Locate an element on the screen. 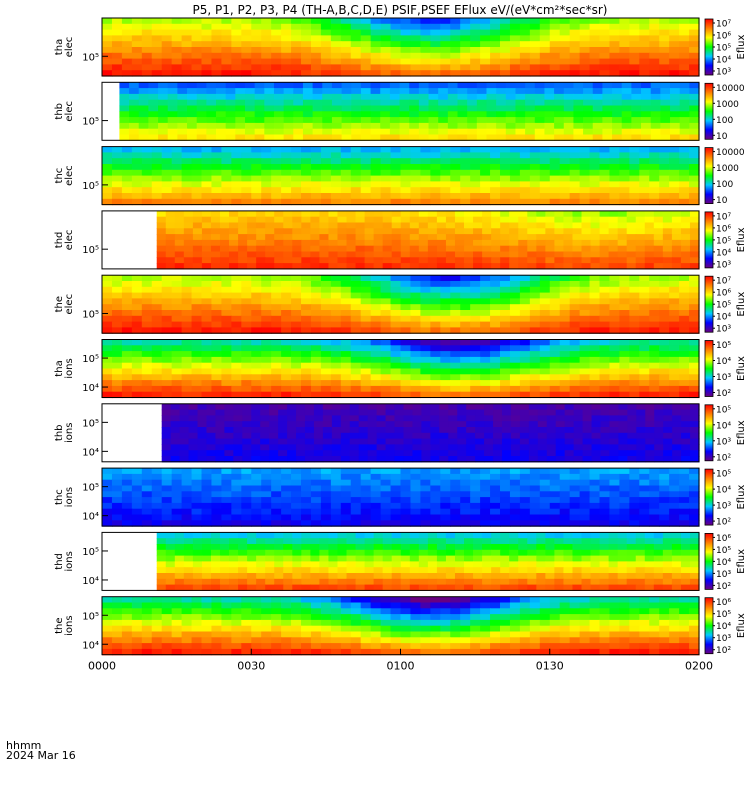  colorbar is located at coordinates (709, 47).